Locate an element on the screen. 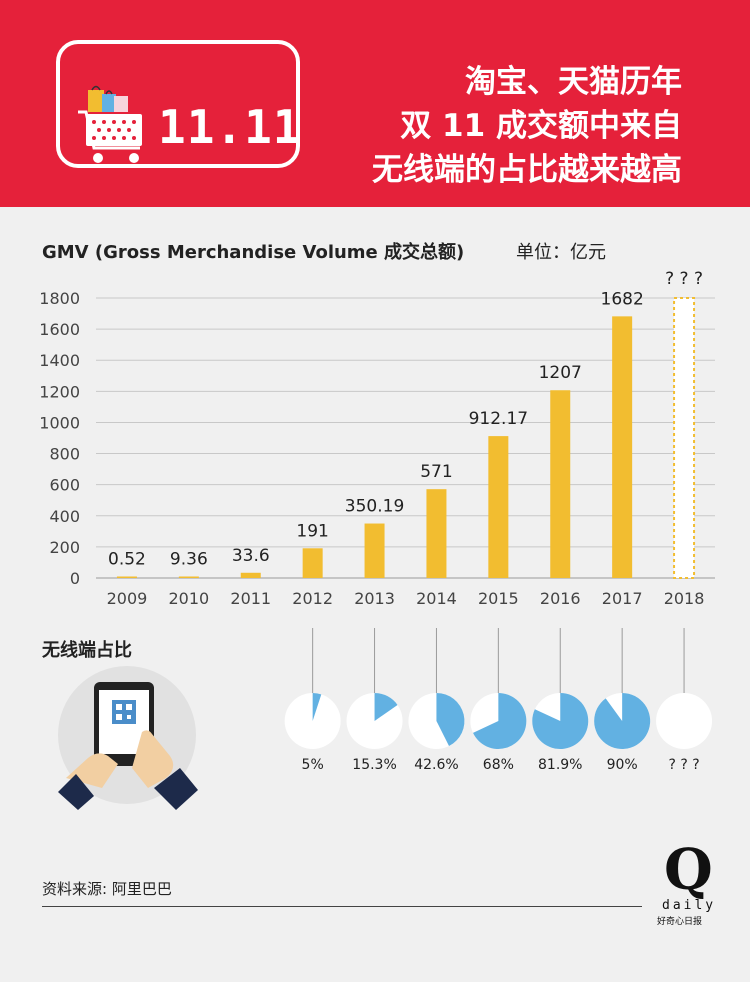 Image resolution: width=750 pixels, height=982 pixels. tmall-logo-frame is located at coordinates (178, 104).